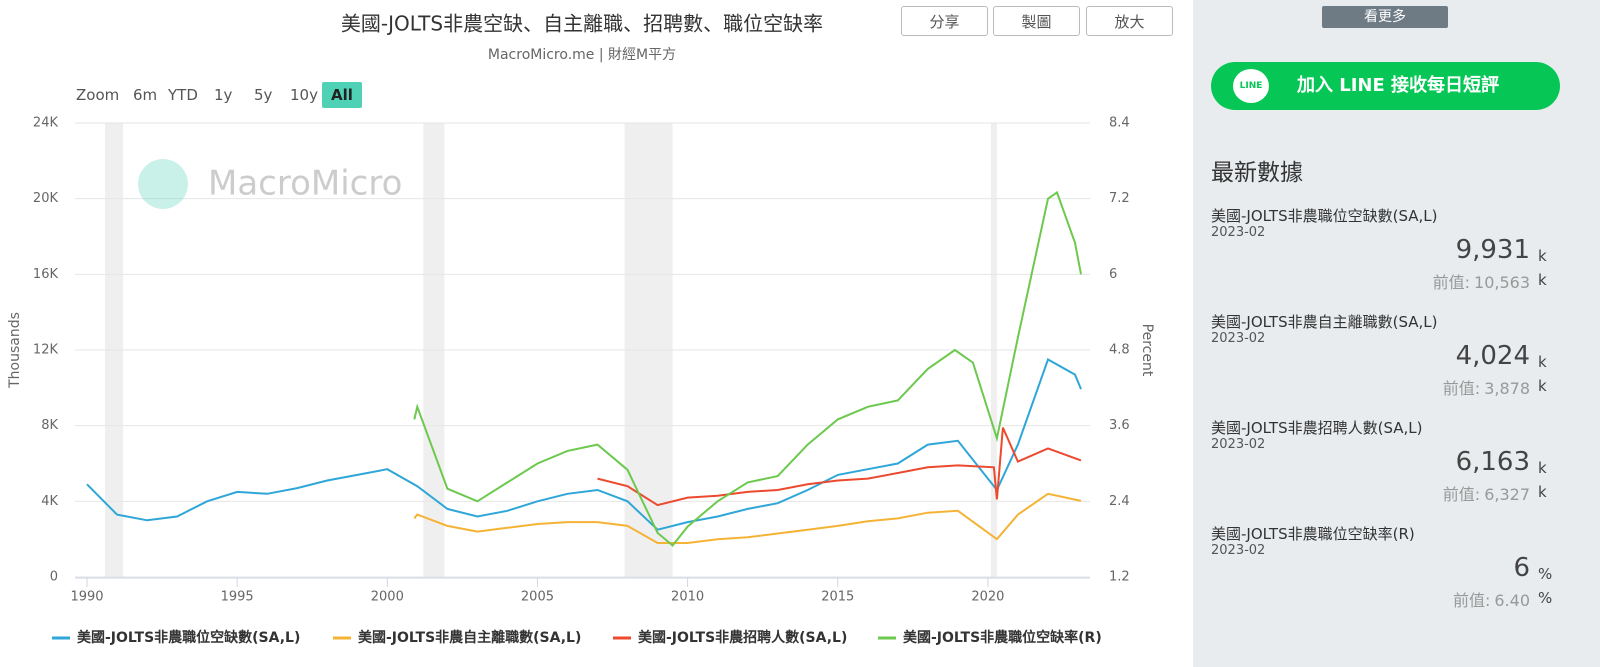 The image size is (1600, 667). I want to click on zoom-button: 放大, so click(1129, 21).